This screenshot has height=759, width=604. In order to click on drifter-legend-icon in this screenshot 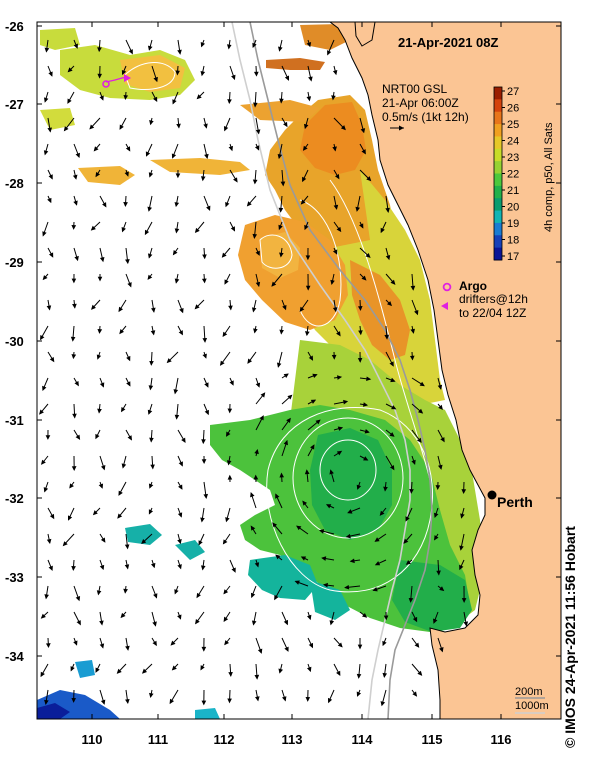, I will do `click(444, 306)`.